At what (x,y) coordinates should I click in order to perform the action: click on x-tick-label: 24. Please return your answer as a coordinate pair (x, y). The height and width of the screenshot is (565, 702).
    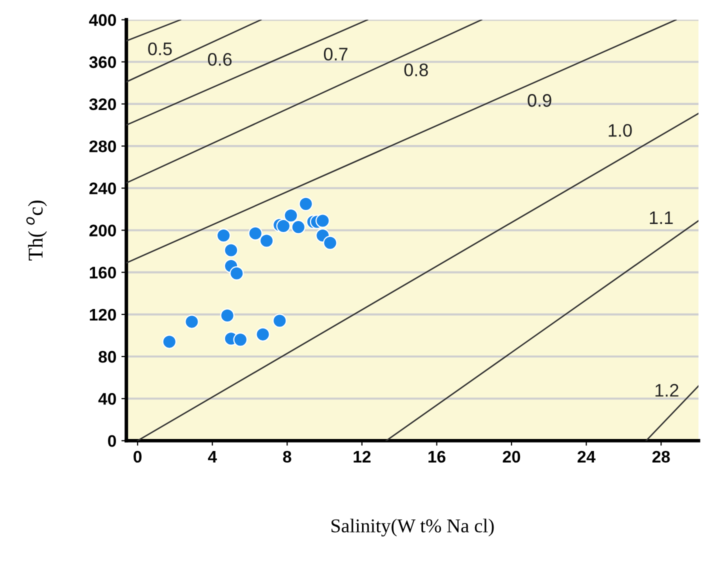
    Looking at the image, I should click on (587, 456).